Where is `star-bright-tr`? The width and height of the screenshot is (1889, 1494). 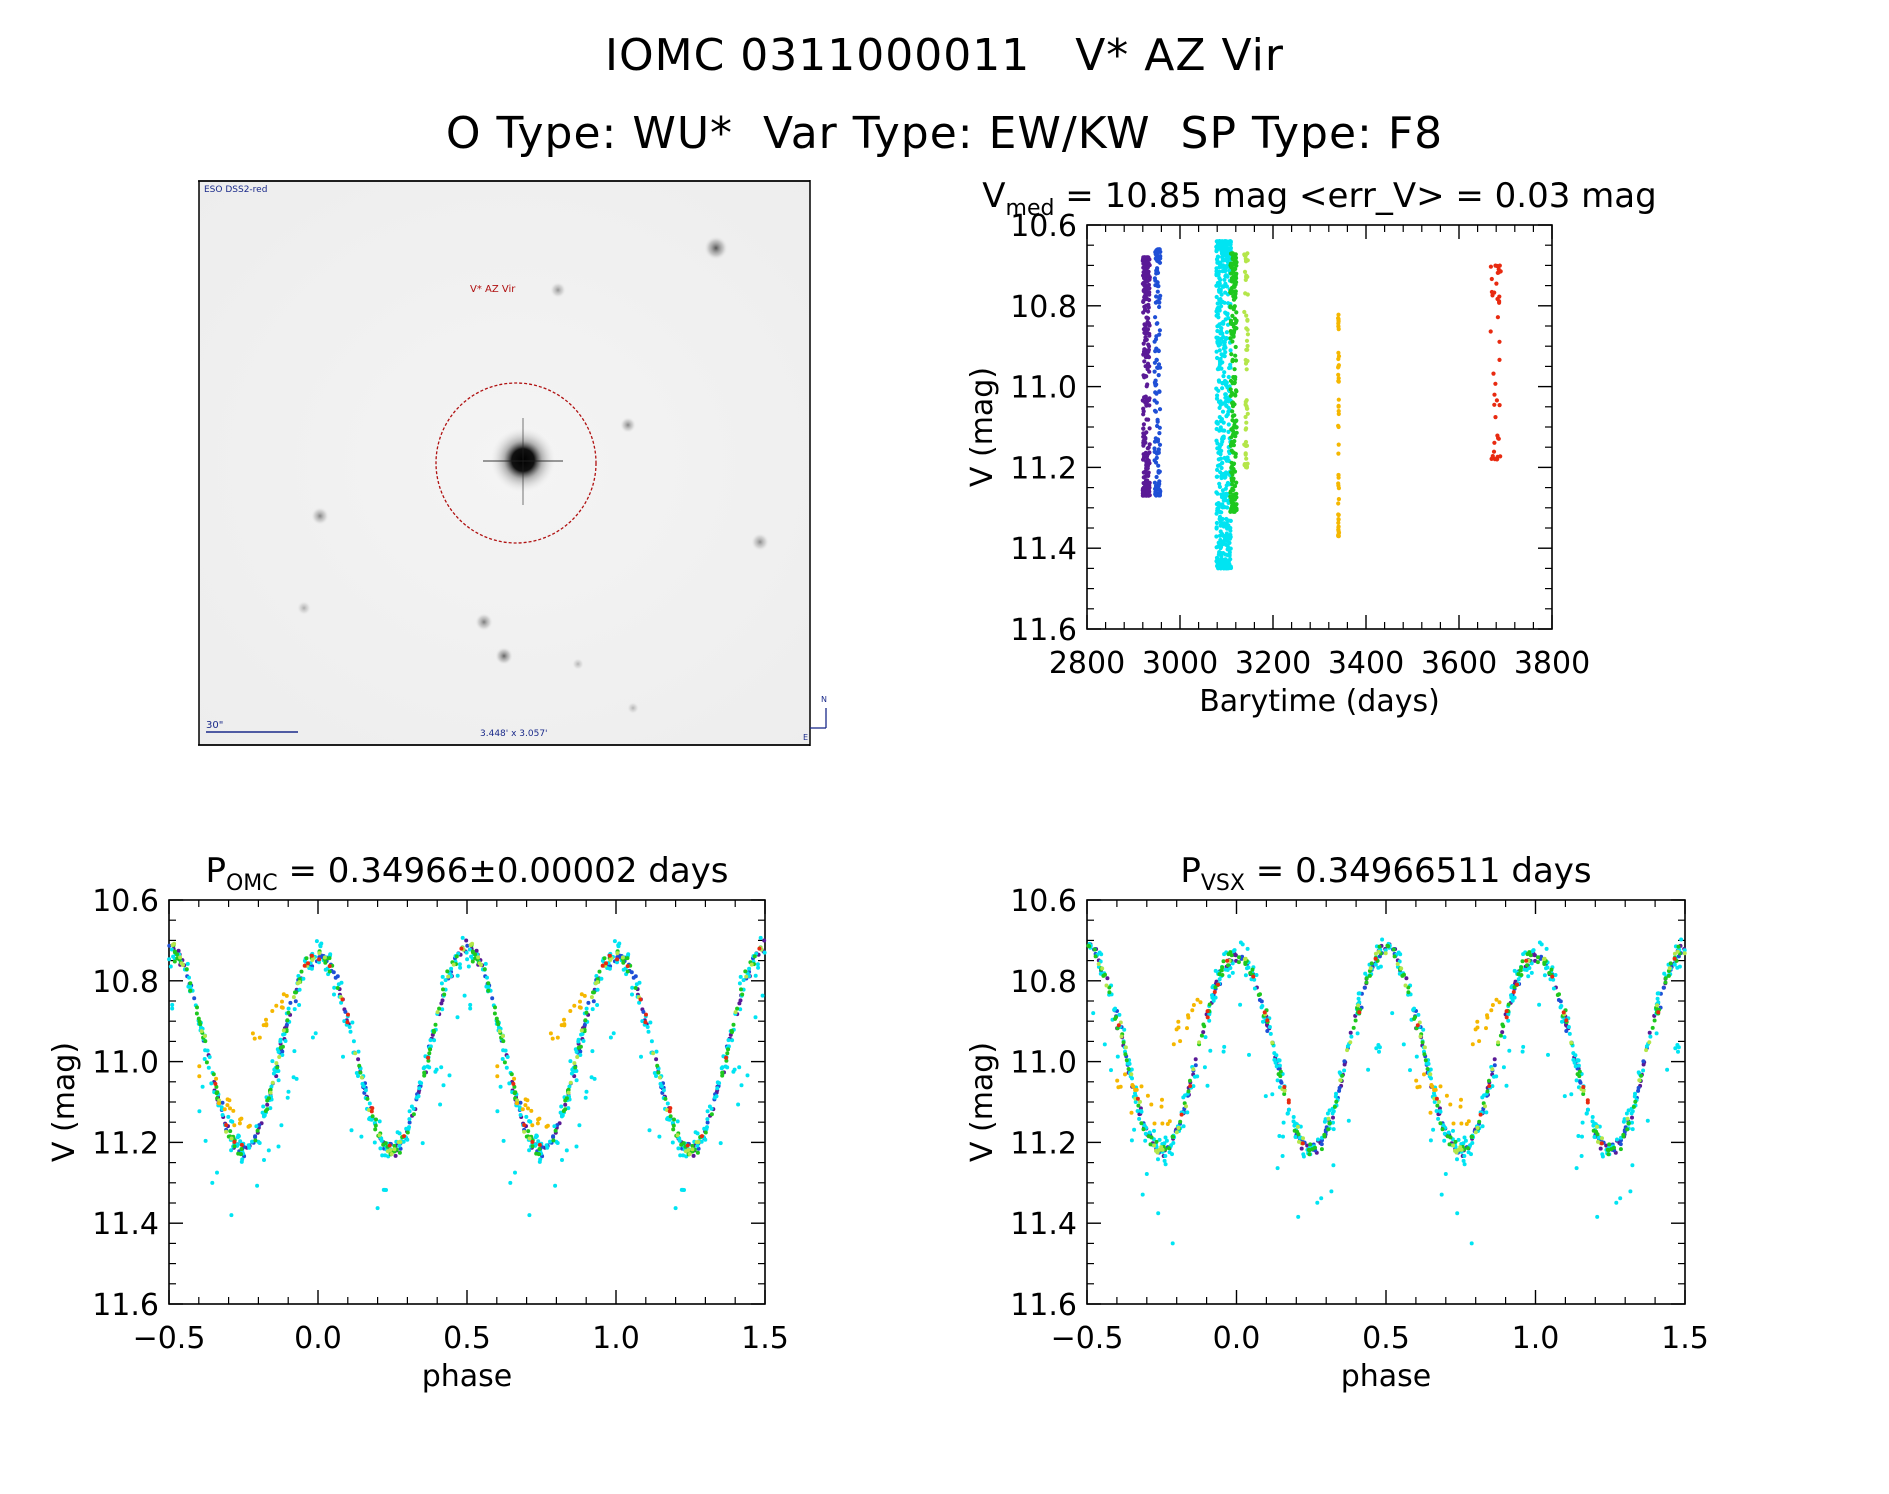 star-bright-tr is located at coordinates (716, 248).